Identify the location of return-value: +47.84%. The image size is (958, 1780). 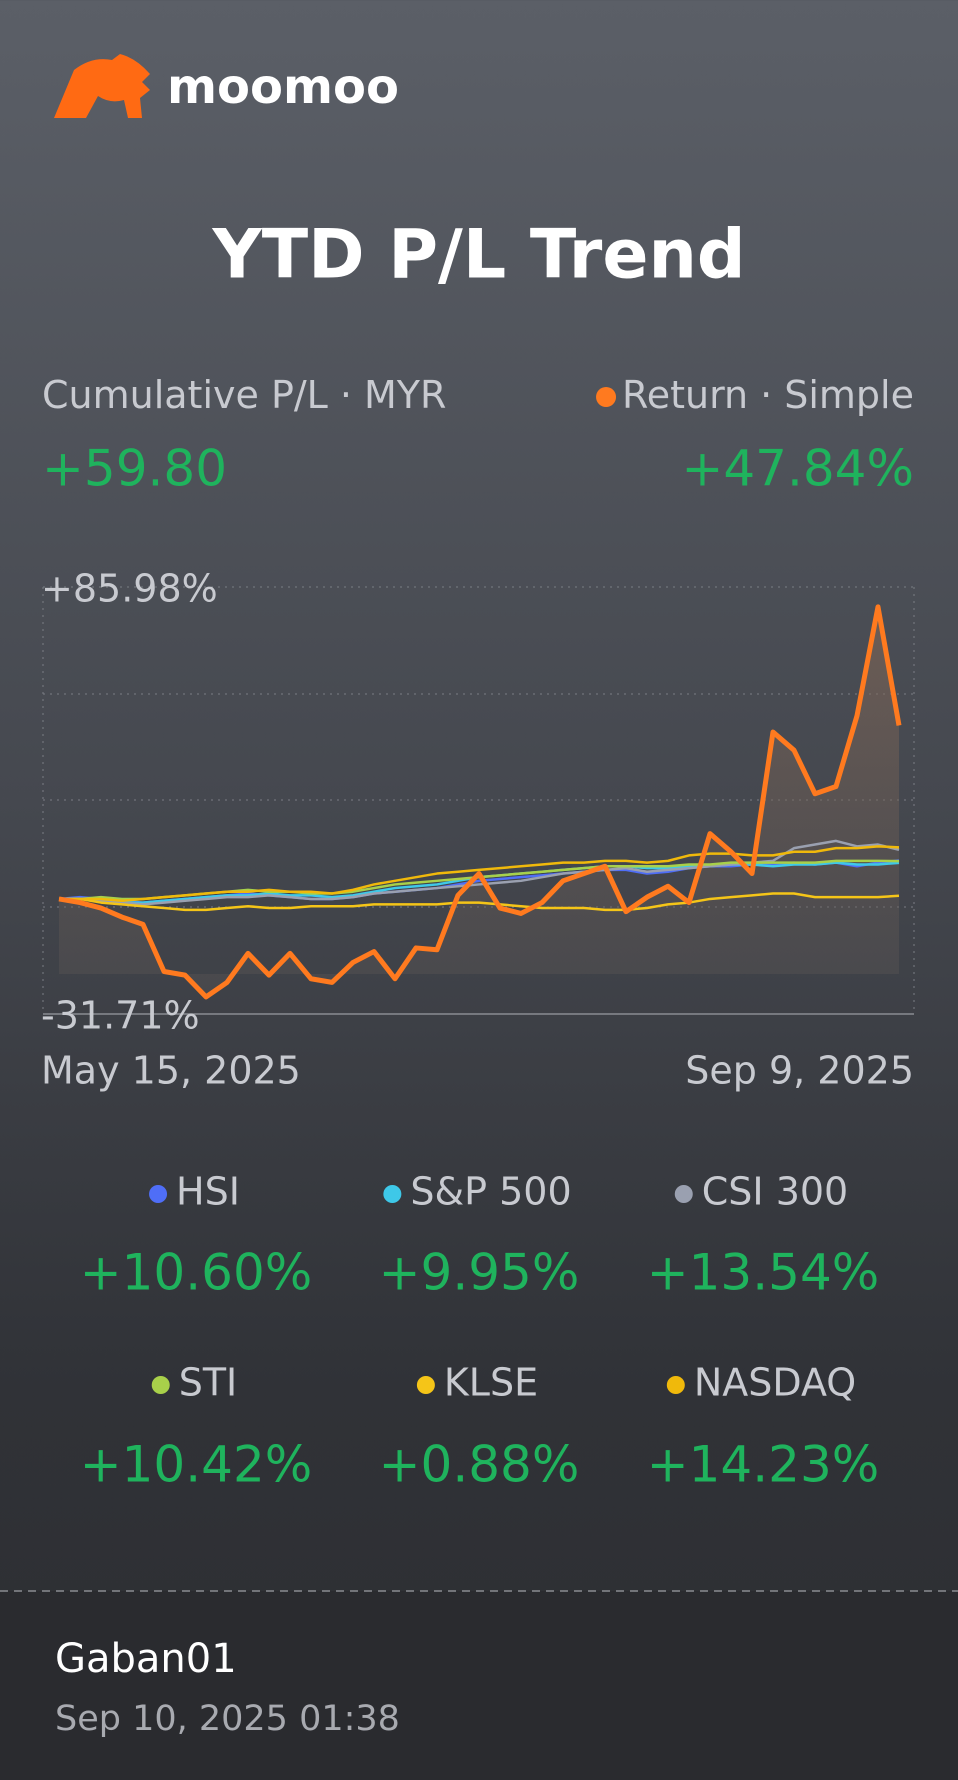
(797, 469).